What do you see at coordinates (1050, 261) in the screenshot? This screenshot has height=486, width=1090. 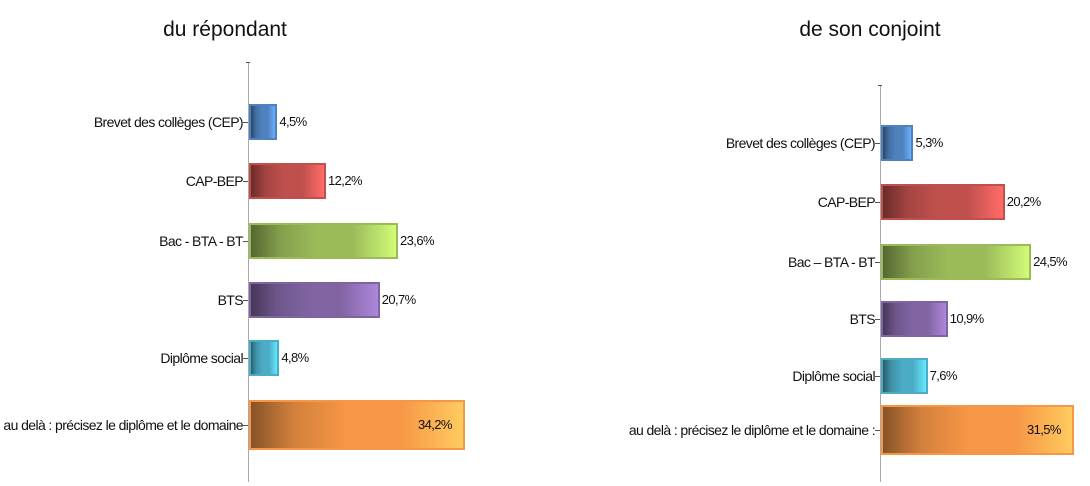 I see `value-label: 24,5%` at bounding box center [1050, 261].